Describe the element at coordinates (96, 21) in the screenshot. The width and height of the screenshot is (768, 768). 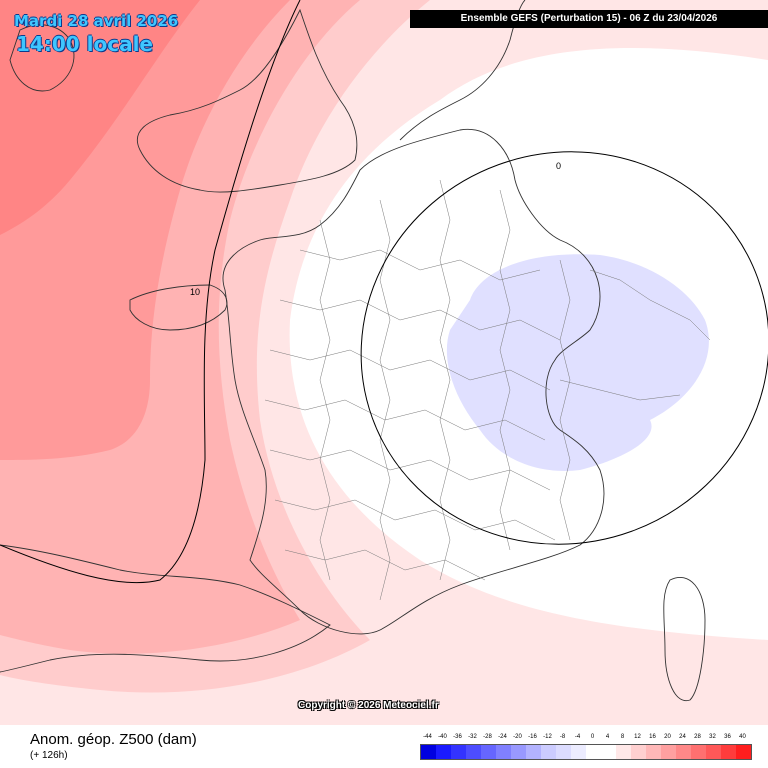
I see `forecast-date: Mardi 28 avril 2026` at that location.